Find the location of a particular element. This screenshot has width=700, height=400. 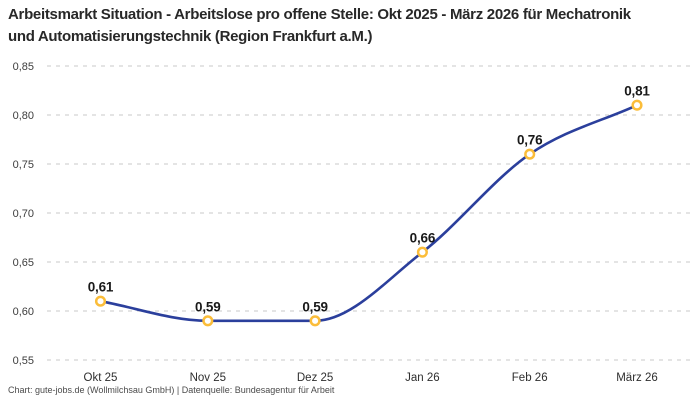

y-axis-labels: 0,85 0,80 0,75 0,70 0,65 0,60 0,55 is located at coordinates (23, 214).